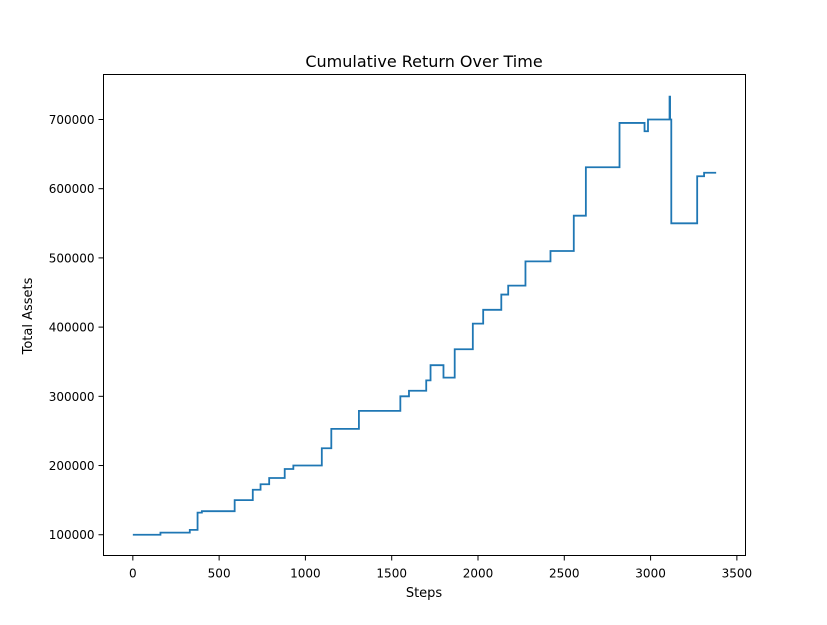 The width and height of the screenshot is (827, 625). What do you see at coordinates (72, 120) in the screenshot?
I see `y-tick-label: 700000` at bounding box center [72, 120].